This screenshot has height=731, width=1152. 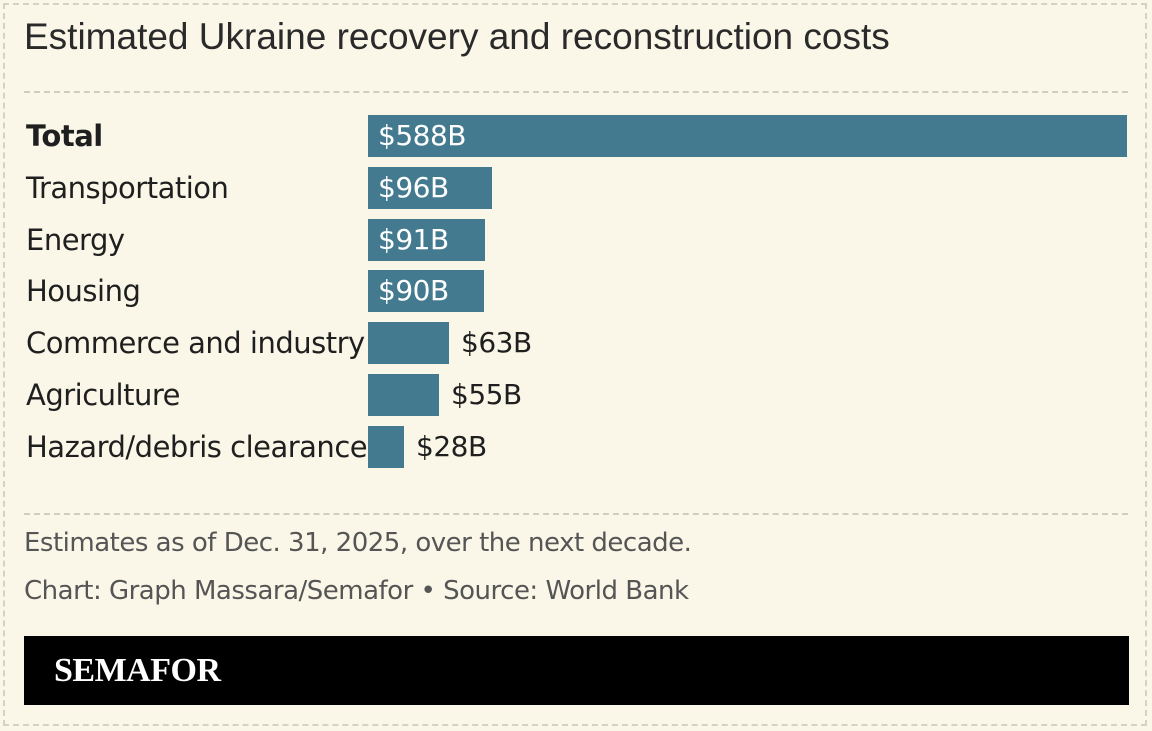 What do you see at coordinates (75, 240) in the screenshot?
I see `category-label: Energy` at bounding box center [75, 240].